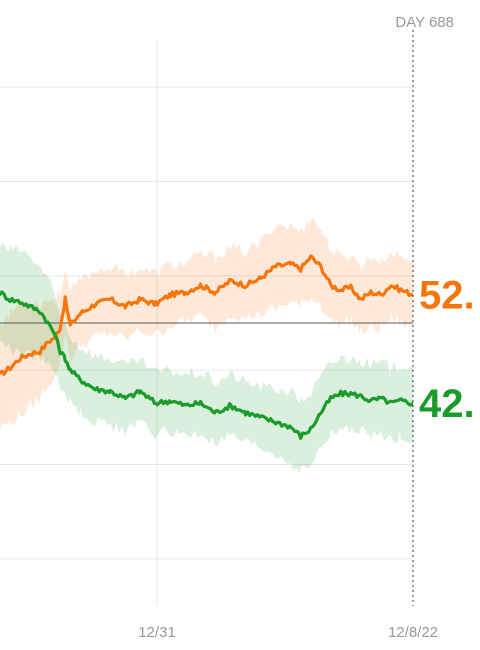 The height and width of the screenshot is (650, 480). I want to click on orange-end-value-label: 52., so click(447, 296).